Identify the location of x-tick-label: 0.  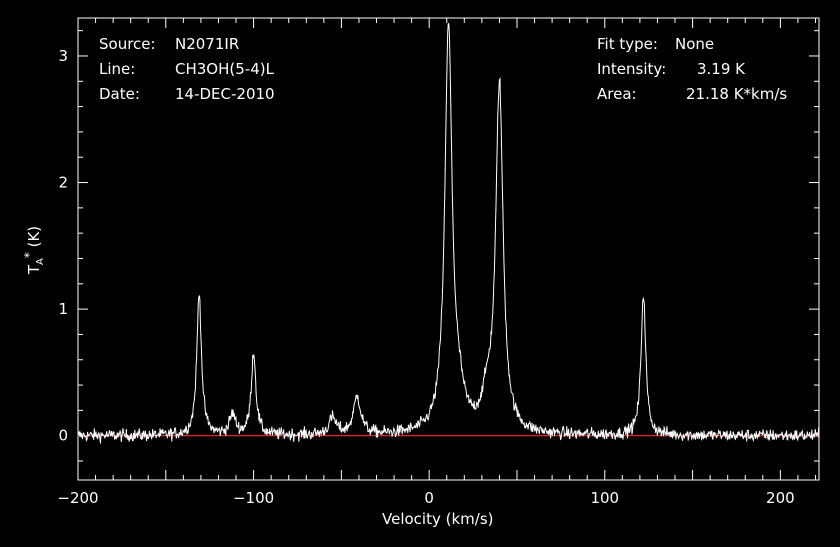
(429, 498).